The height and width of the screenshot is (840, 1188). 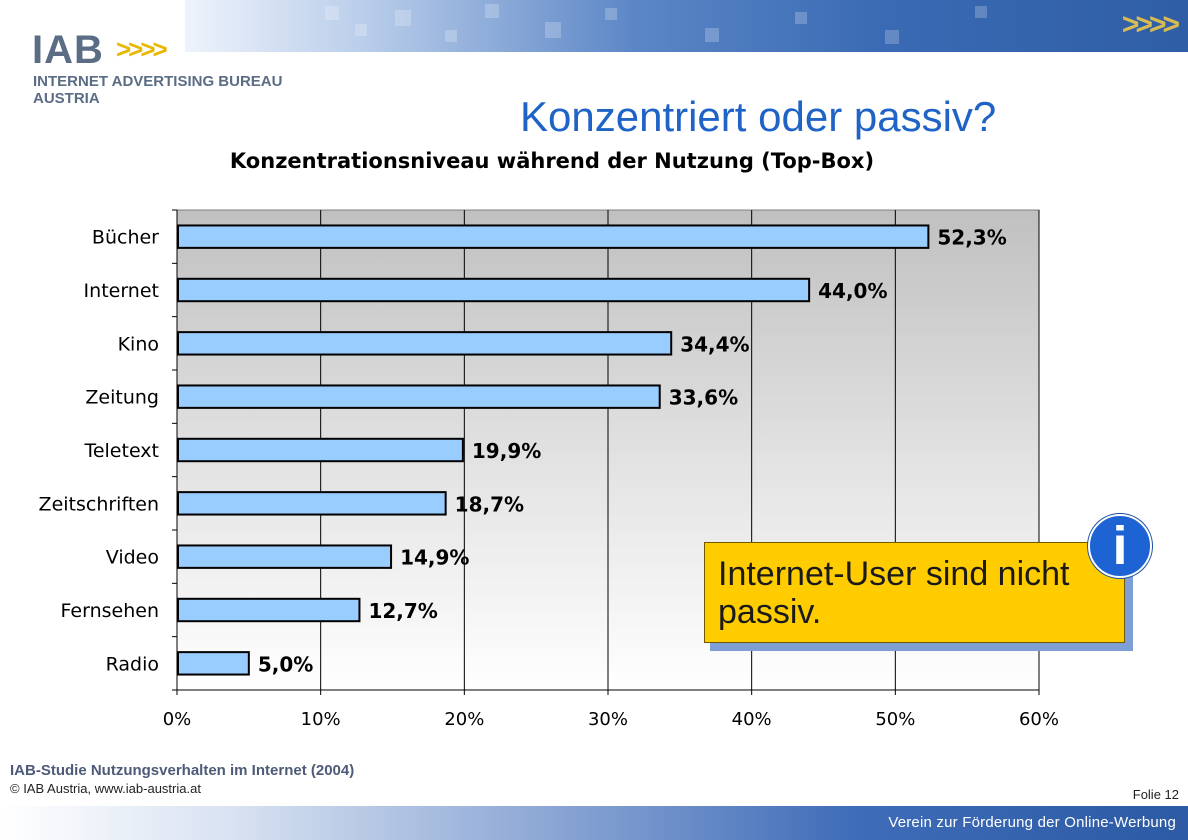 I want to click on top-banner: >>>>, so click(x=686, y=26).